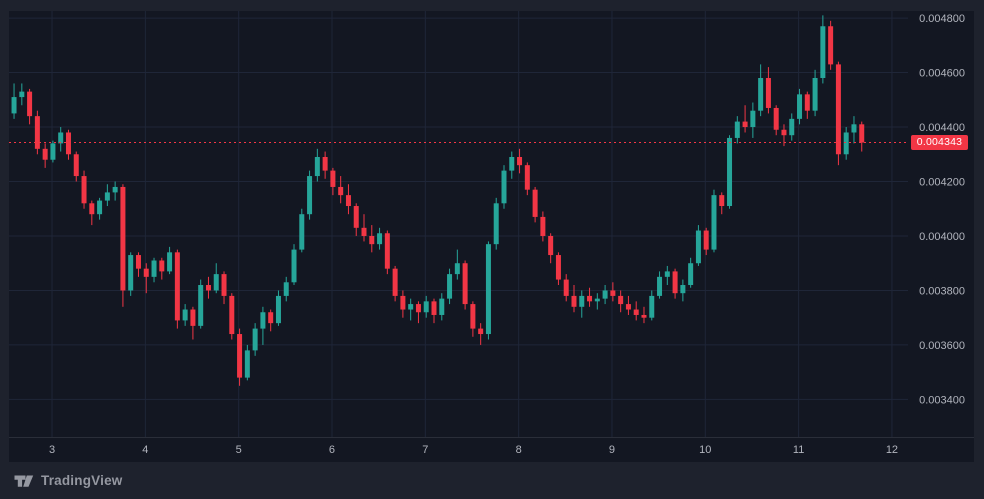 This screenshot has width=984, height=499. What do you see at coordinates (942, 128) in the screenshot?
I see `y-axis-label: 0.004400` at bounding box center [942, 128].